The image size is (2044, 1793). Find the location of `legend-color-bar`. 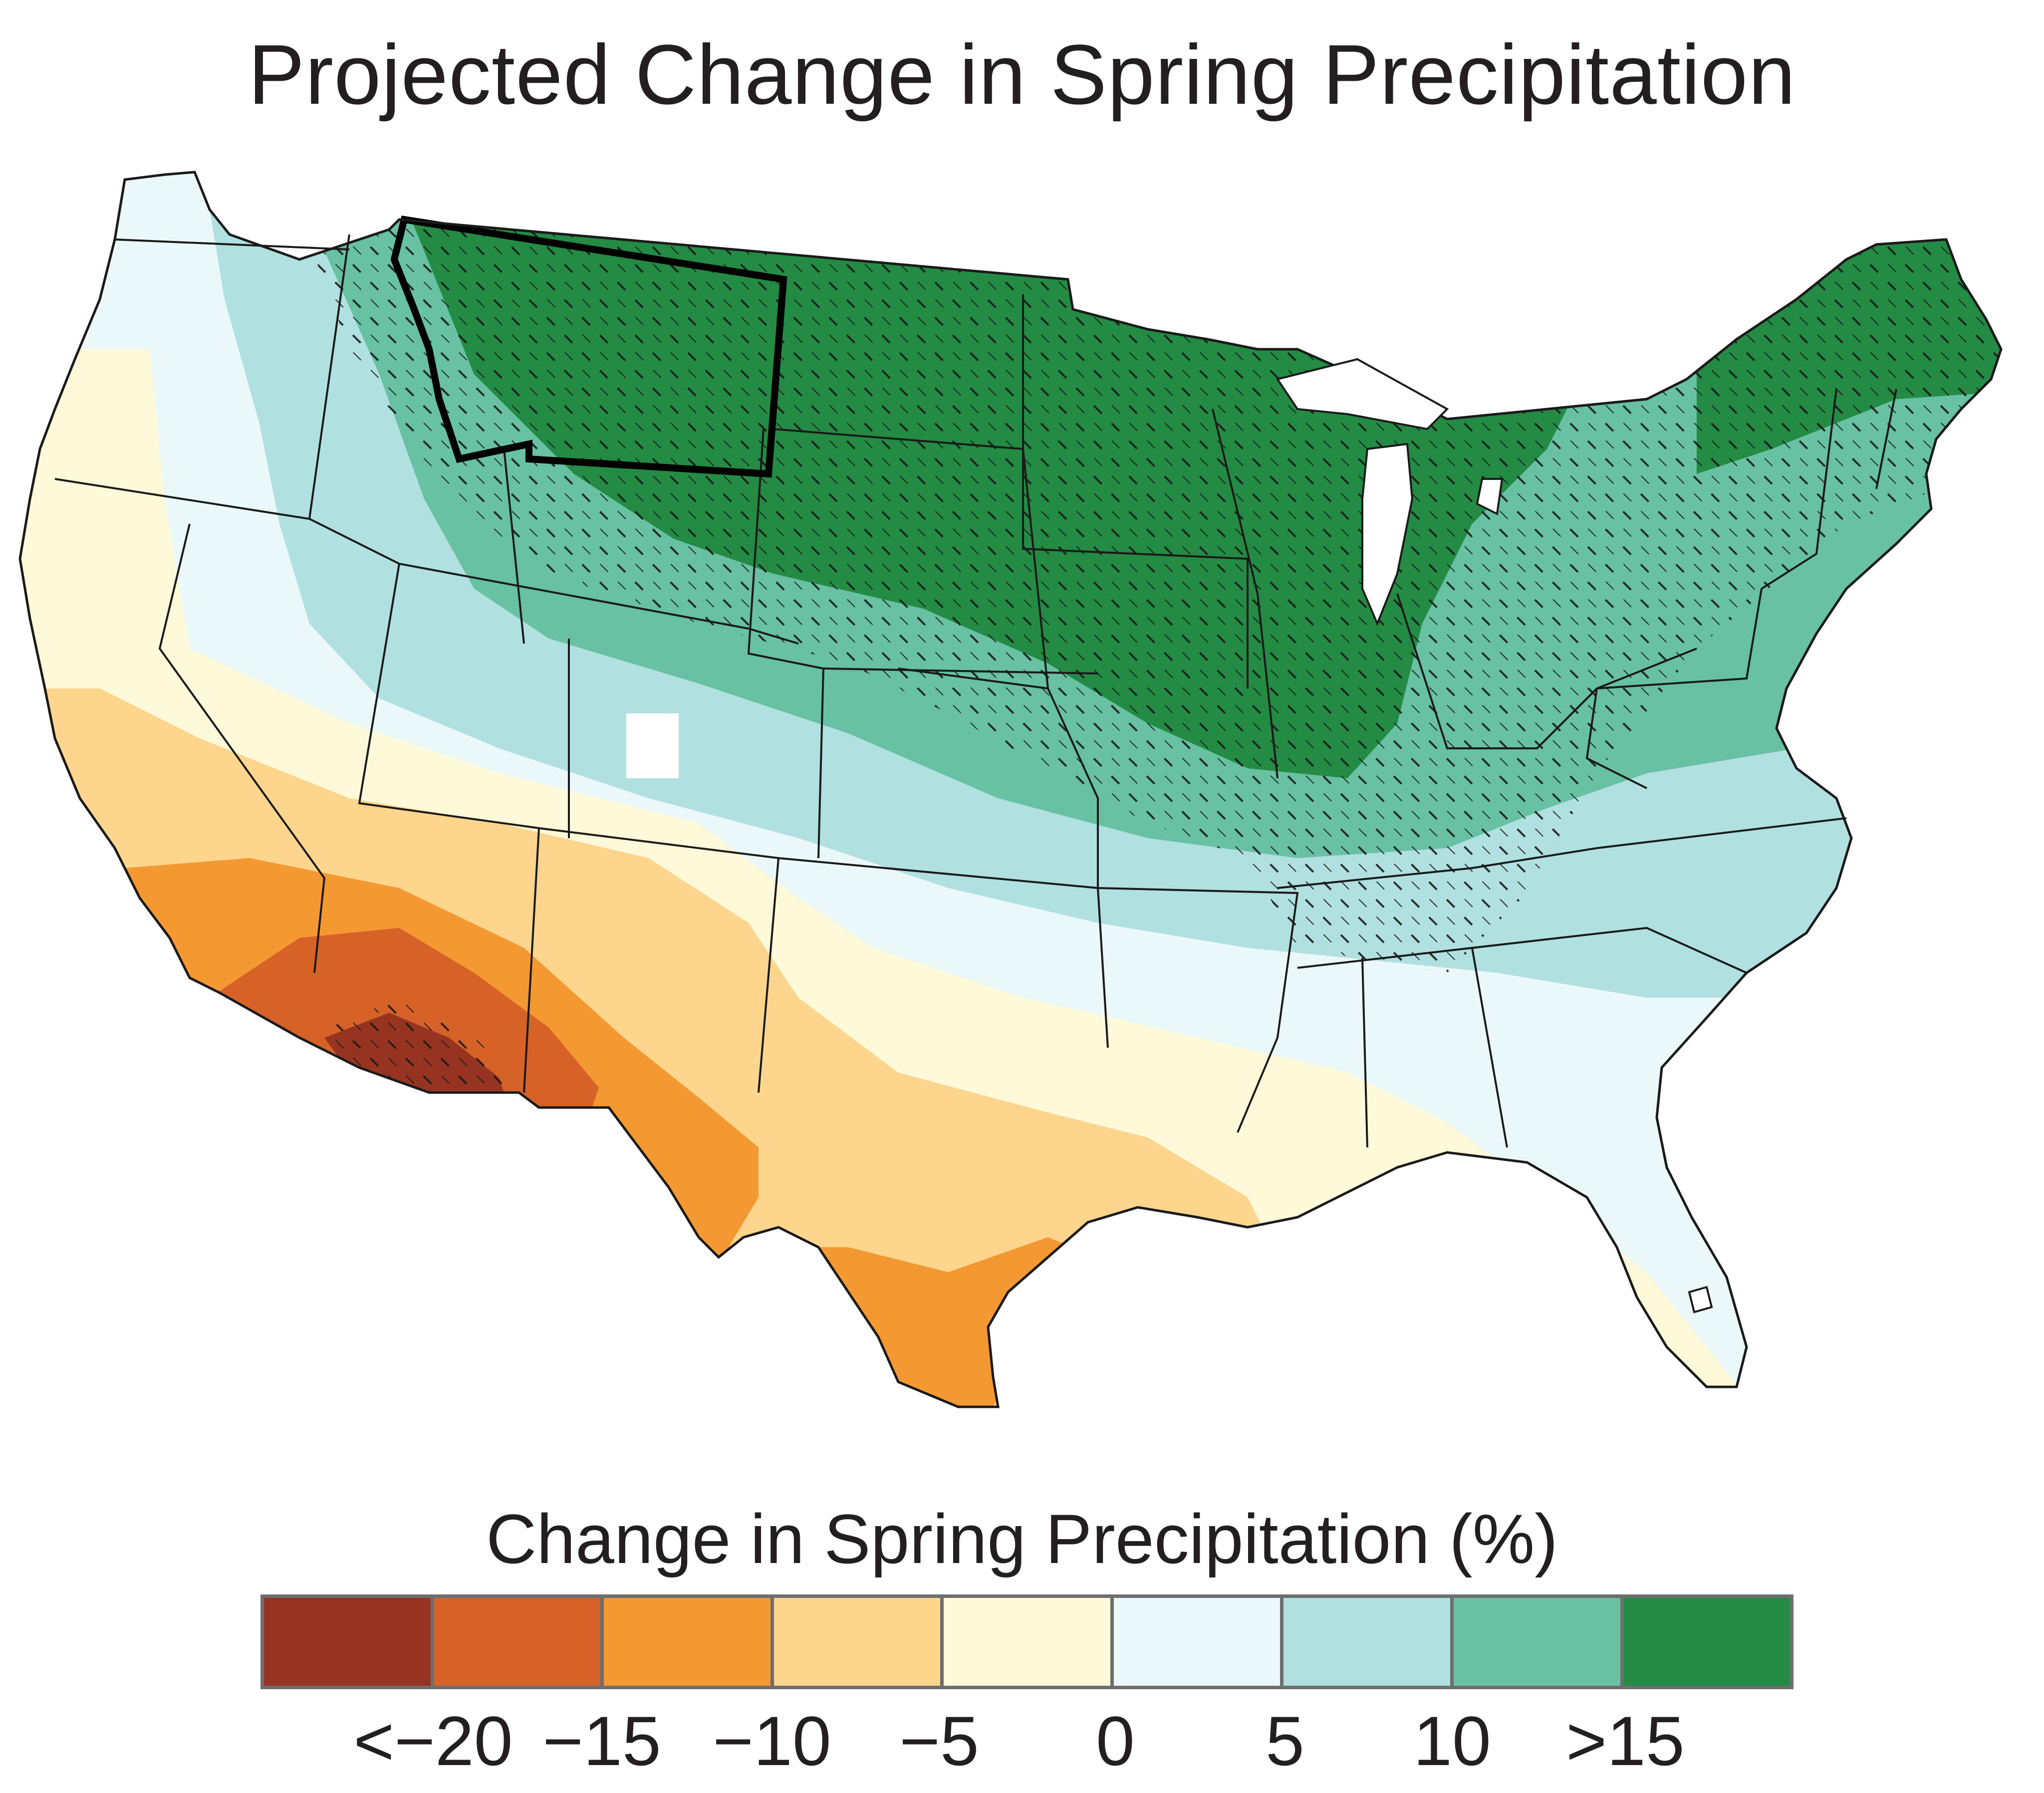

legend-color-bar is located at coordinates (1026, 1641).